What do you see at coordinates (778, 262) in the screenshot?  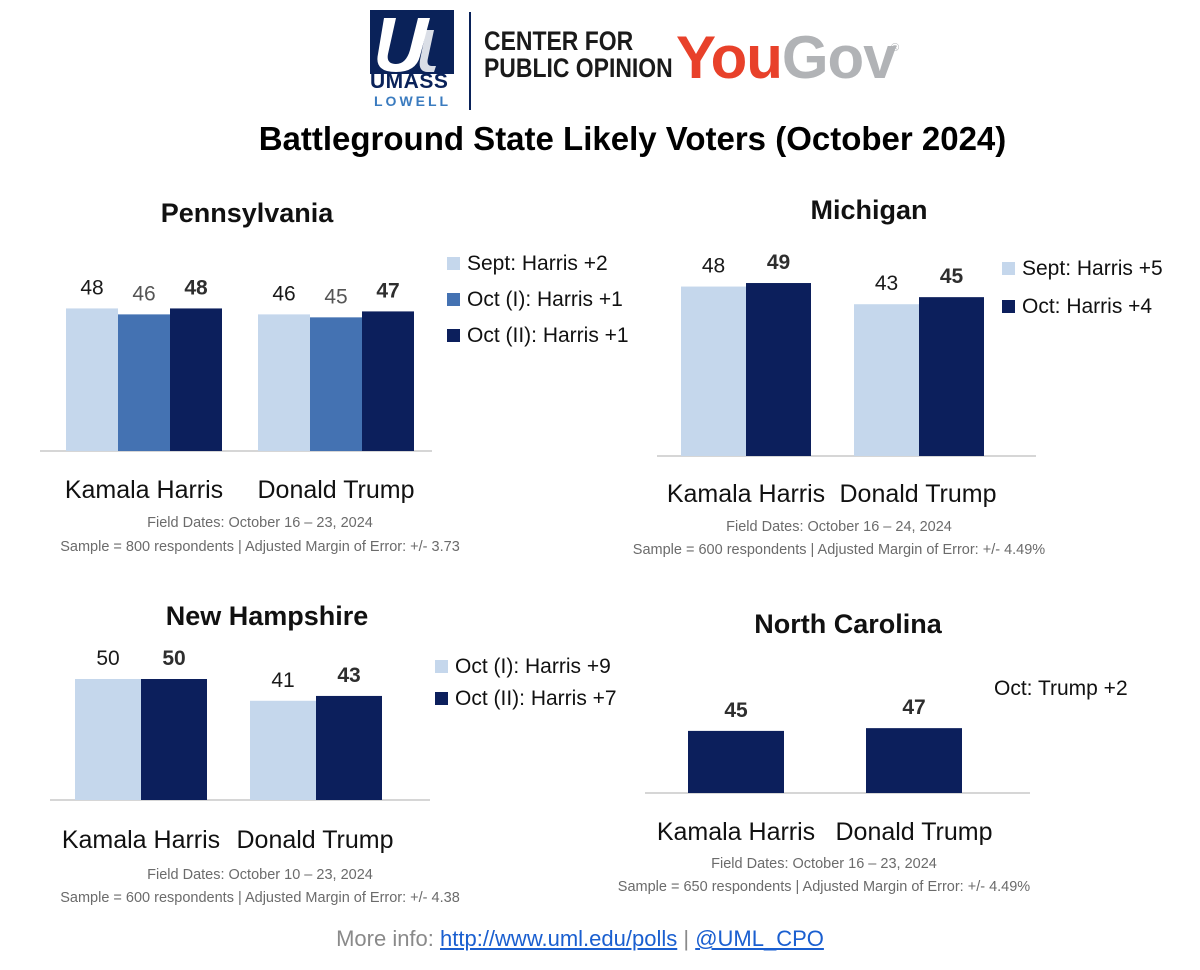 I see `data-label: 49` at bounding box center [778, 262].